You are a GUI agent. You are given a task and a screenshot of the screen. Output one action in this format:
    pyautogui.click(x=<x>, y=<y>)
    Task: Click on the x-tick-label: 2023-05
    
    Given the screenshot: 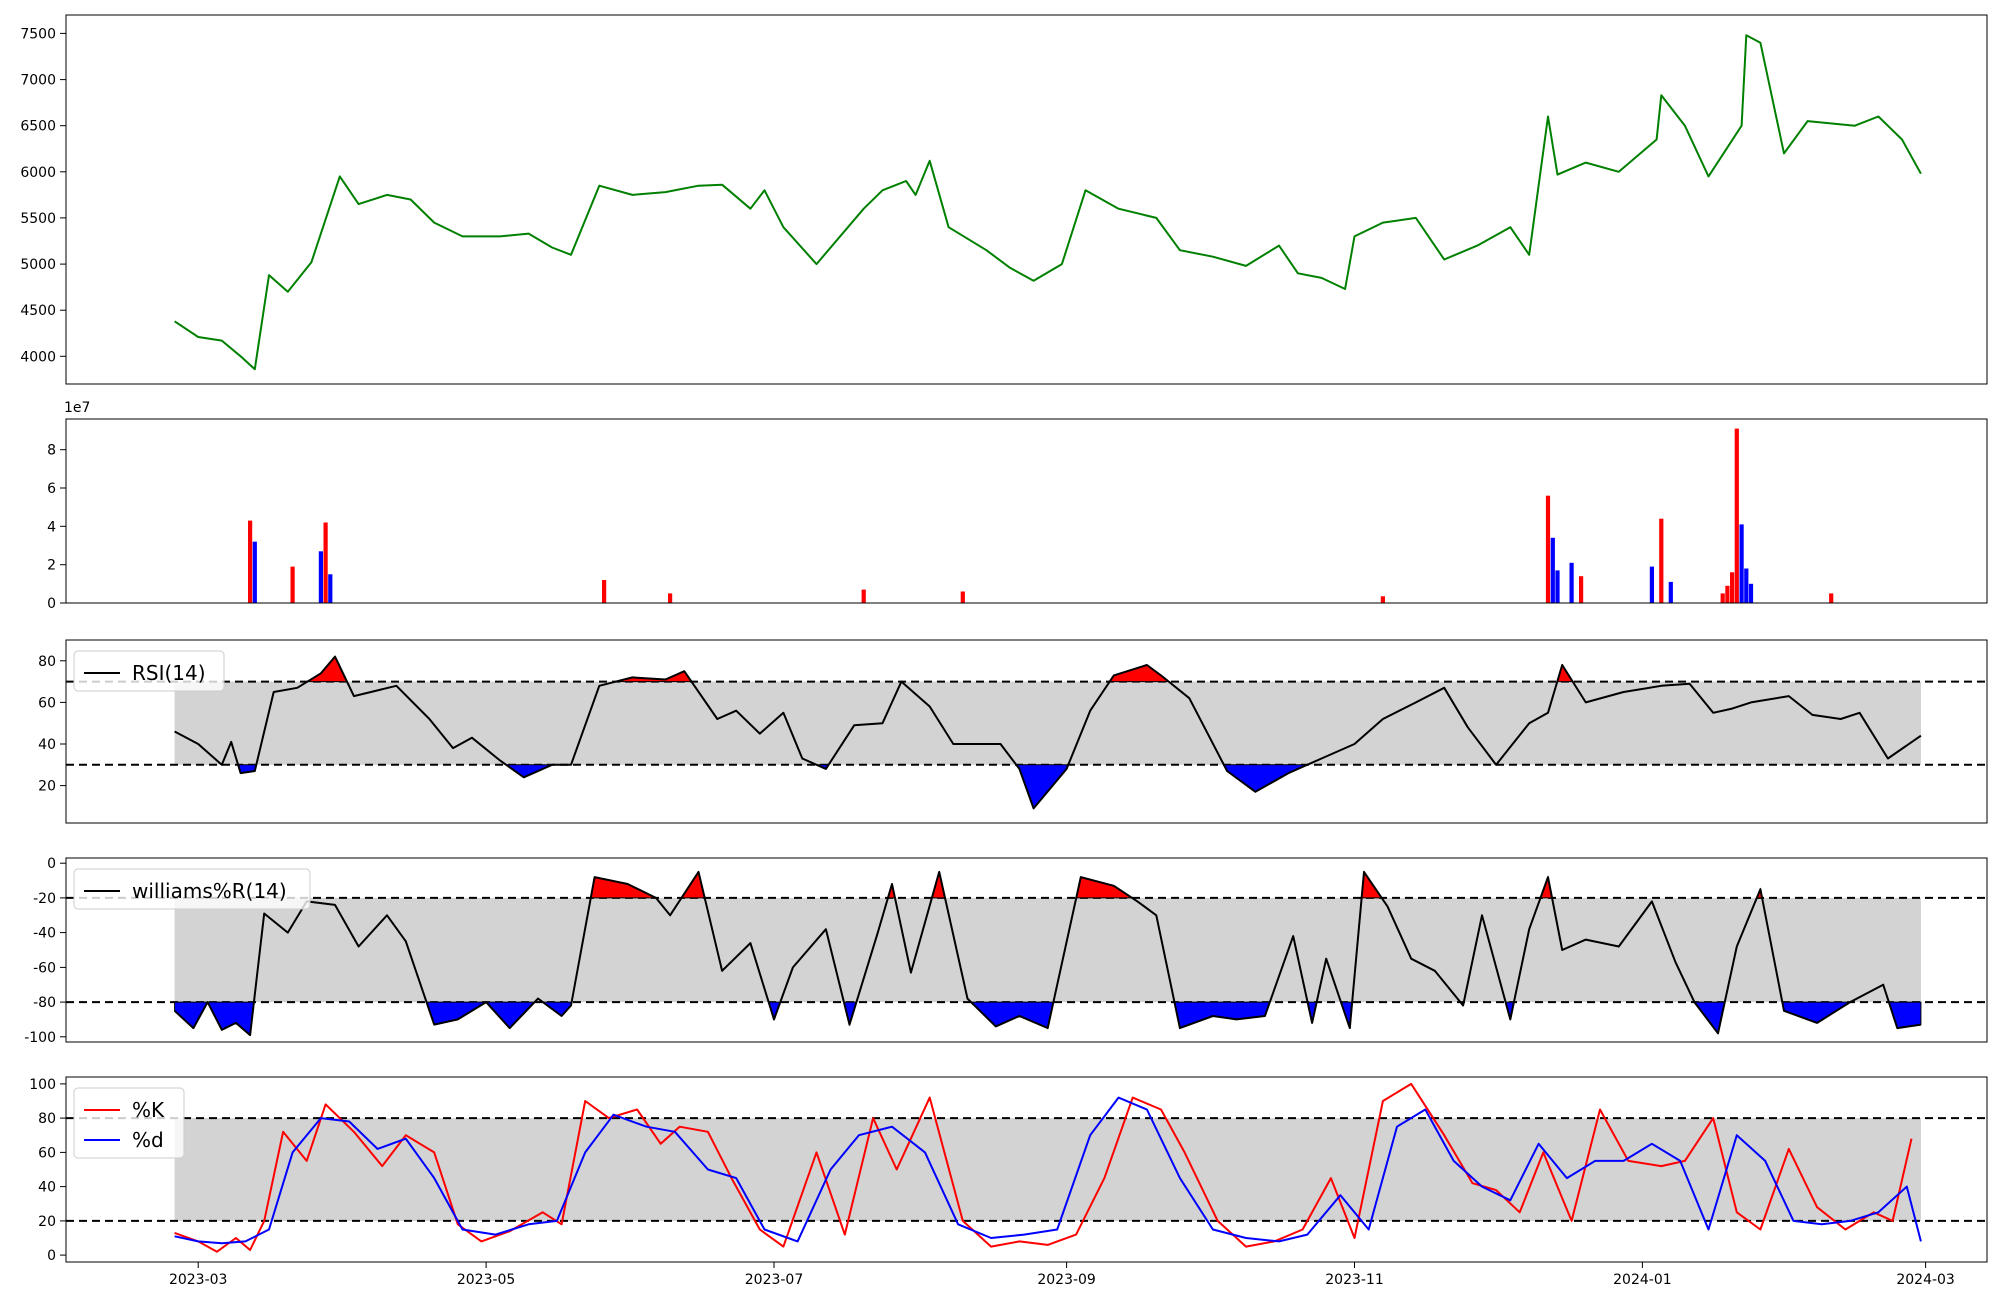 What is the action you would take?
    pyautogui.click(x=486, y=1280)
    